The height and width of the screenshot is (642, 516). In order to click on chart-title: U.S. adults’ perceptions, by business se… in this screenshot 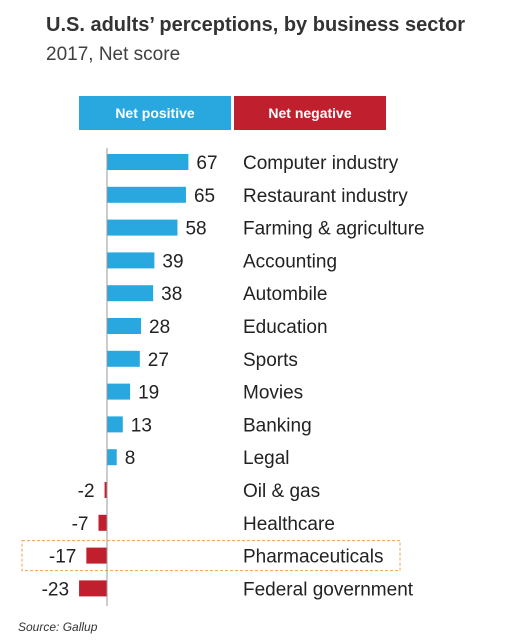, I will do `click(256, 25)`.